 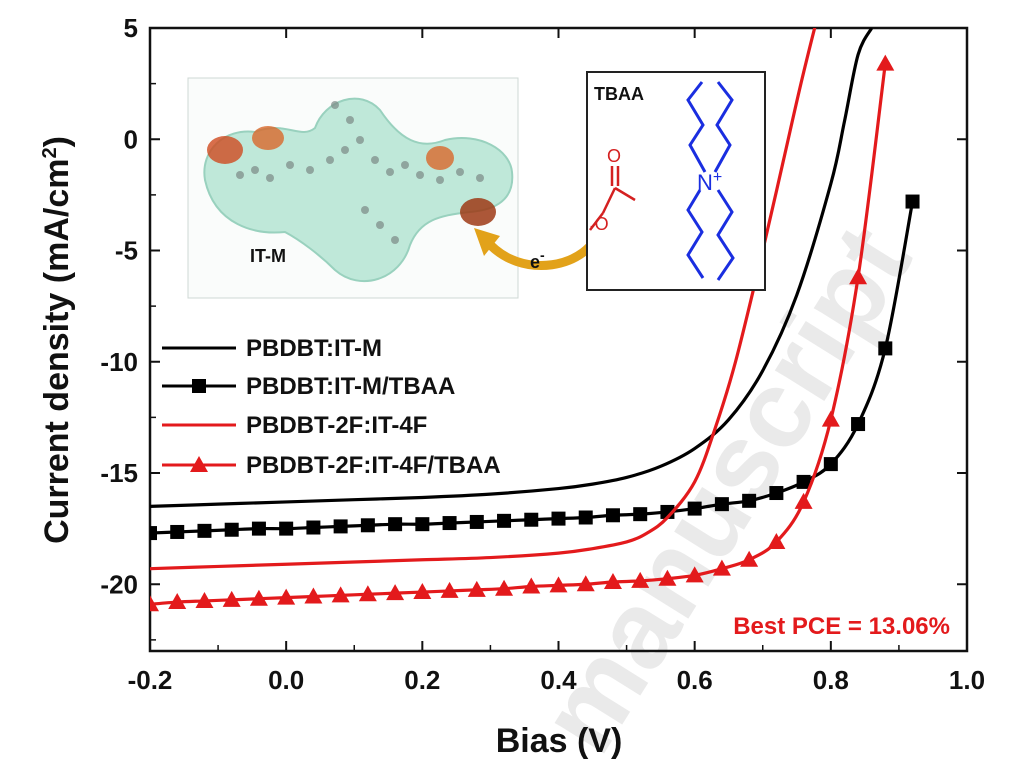 What do you see at coordinates (619, 94) in the screenshot?
I see `tbaa-label: TBAA` at bounding box center [619, 94].